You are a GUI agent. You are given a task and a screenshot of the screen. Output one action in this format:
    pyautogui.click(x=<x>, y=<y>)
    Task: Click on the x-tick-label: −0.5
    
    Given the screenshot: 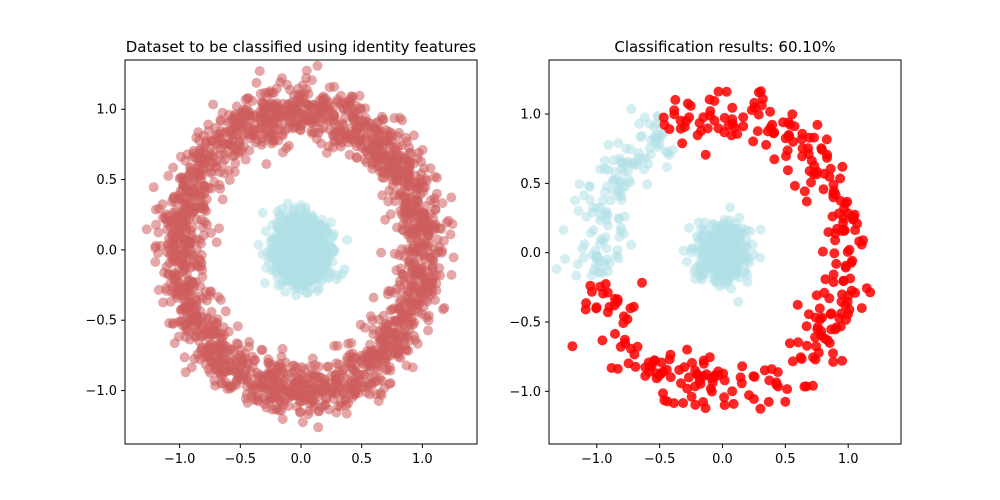 What is the action you would take?
    pyautogui.click(x=660, y=459)
    